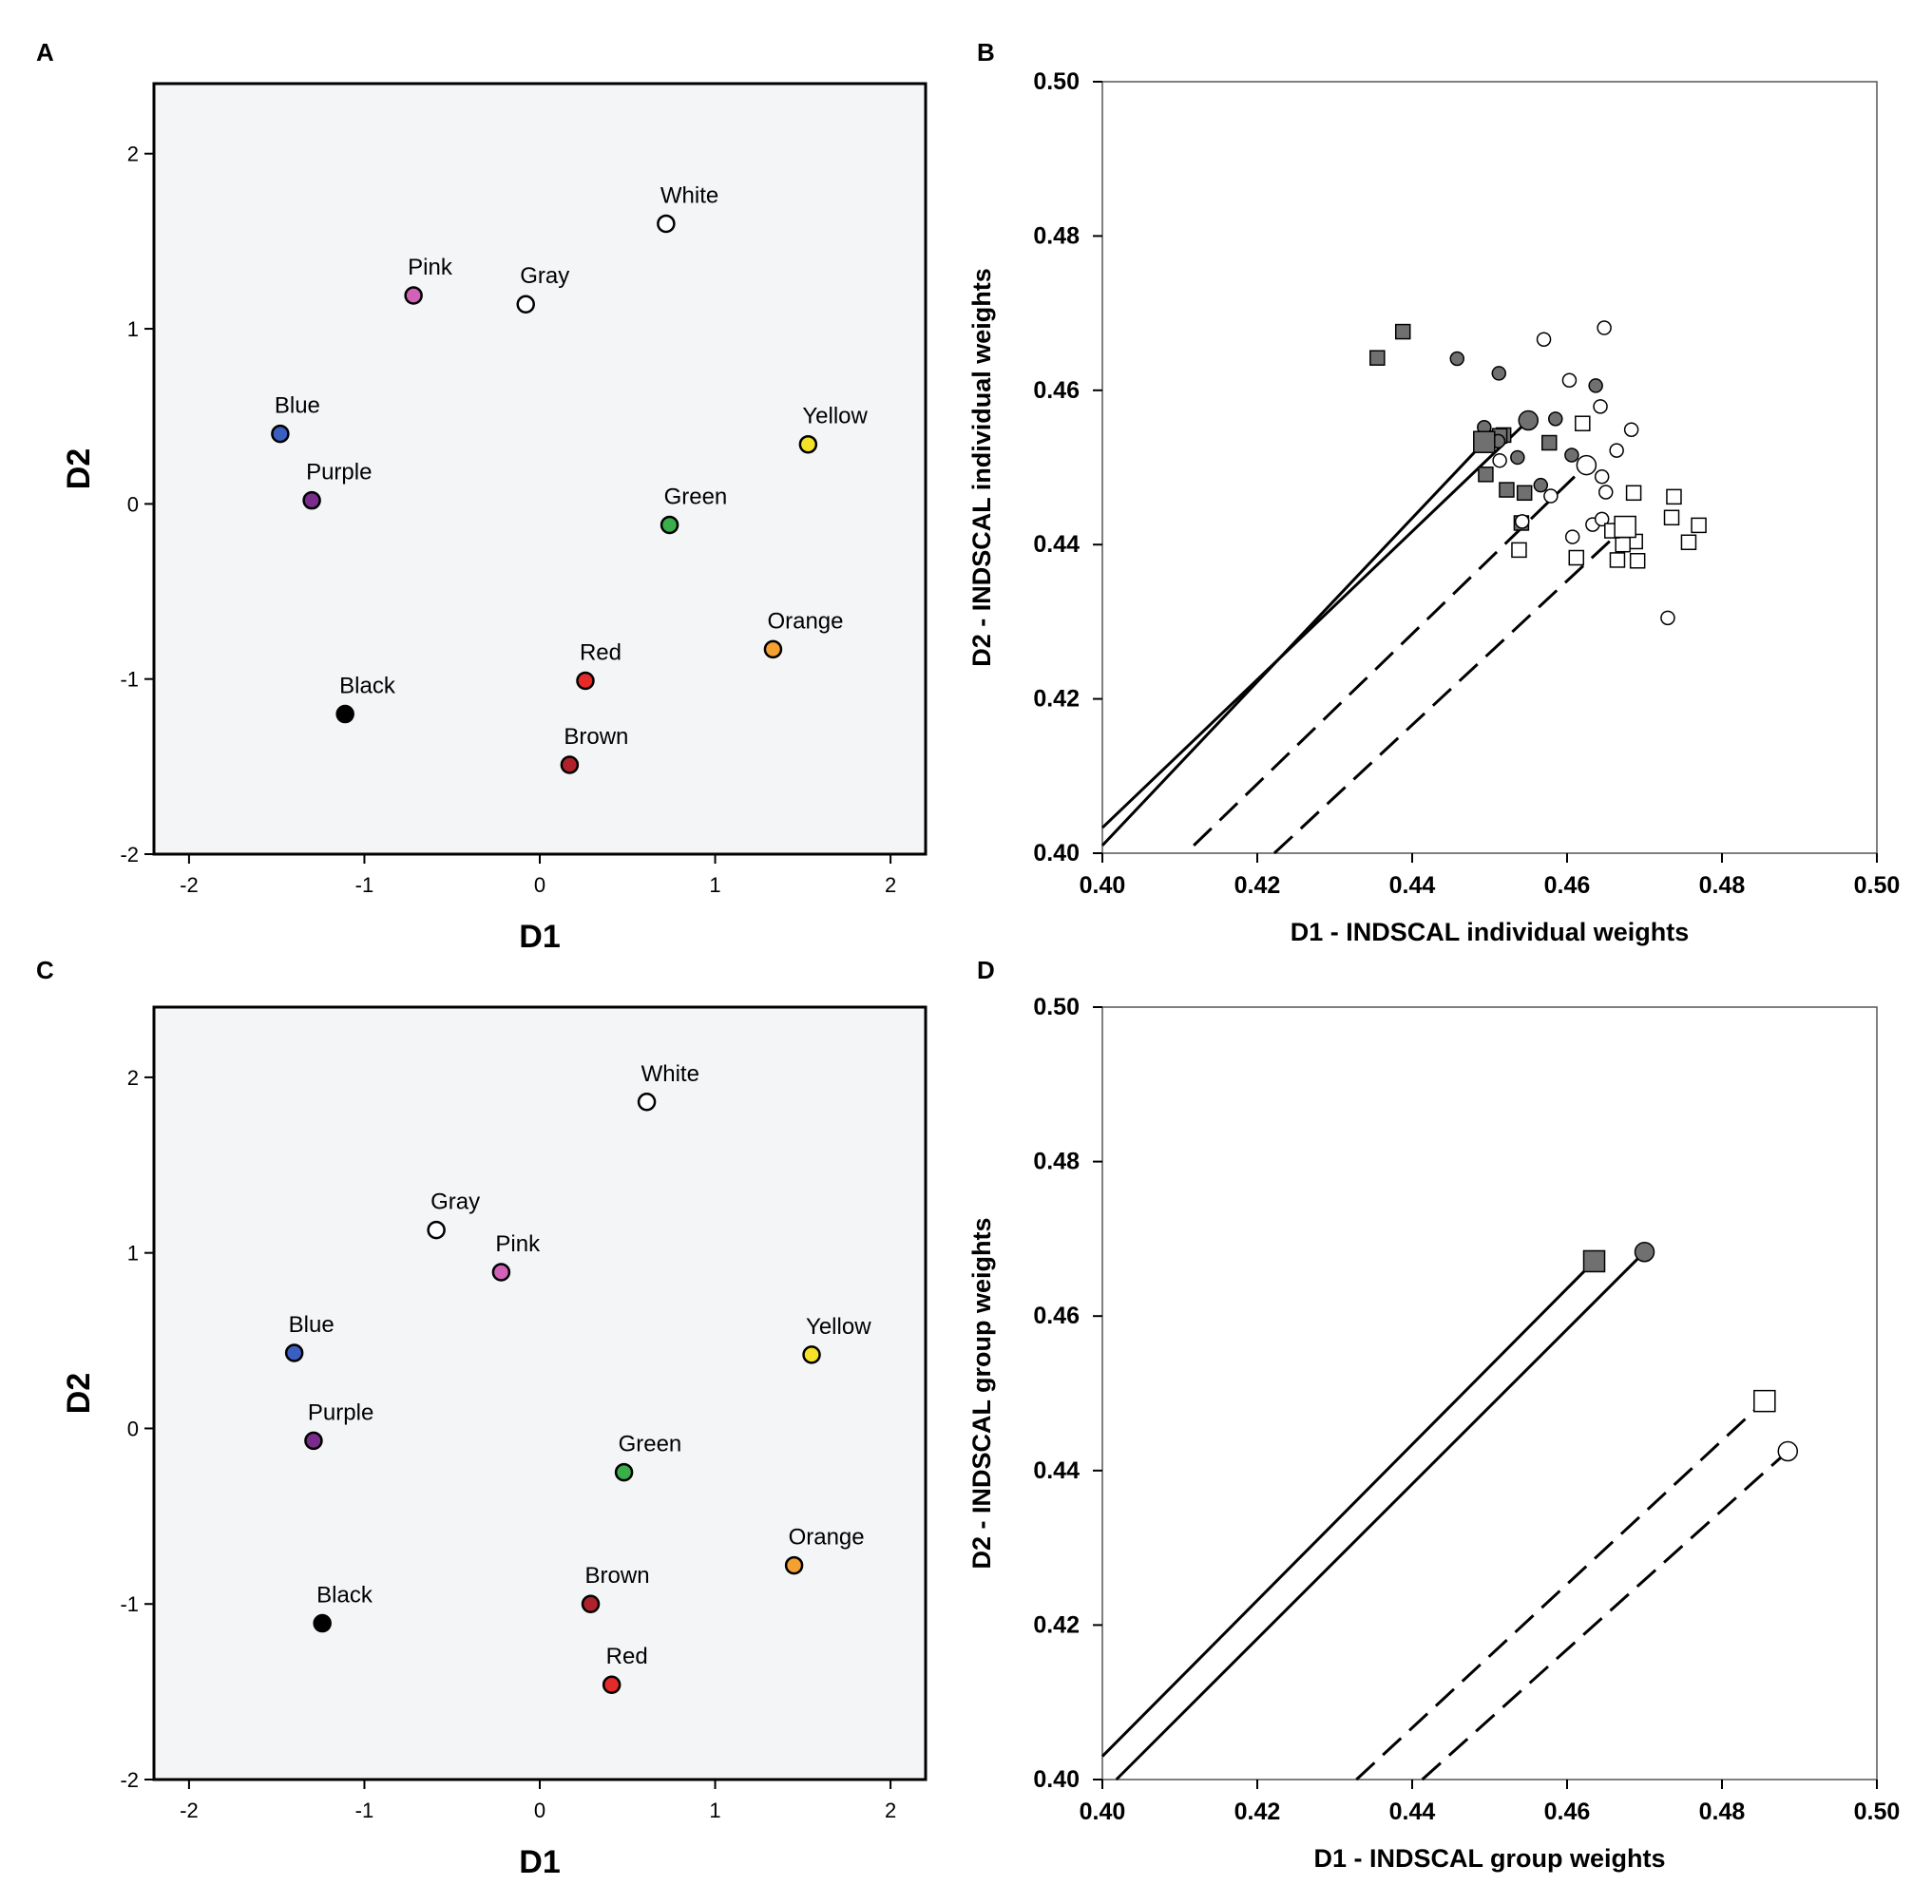 The image size is (1932, 1904). What do you see at coordinates (1056, 544) in the screenshot?
I see `y-tick-label: 0.44` at bounding box center [1056, 544].